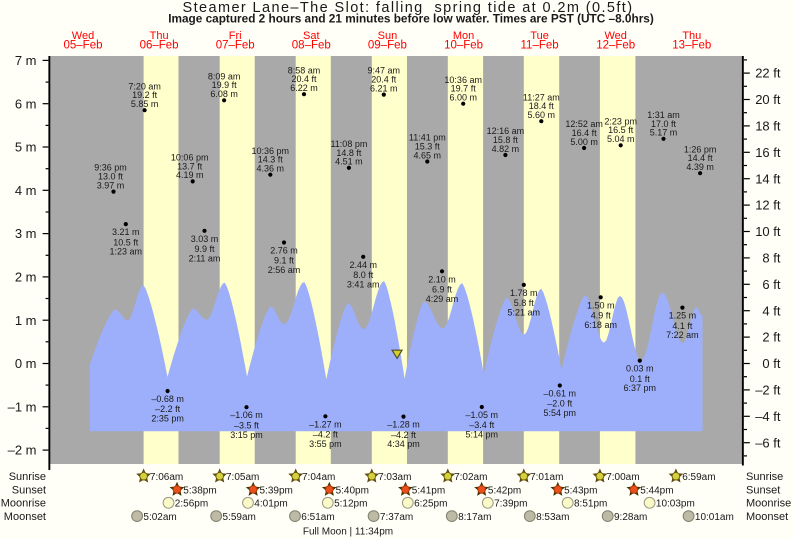 The height and width of the screenshot is (544, 793). What do you see at coordinates (239, 517) in the screenshot?
I see `svg-text: 5:59am` at bounding box center [239, 517].